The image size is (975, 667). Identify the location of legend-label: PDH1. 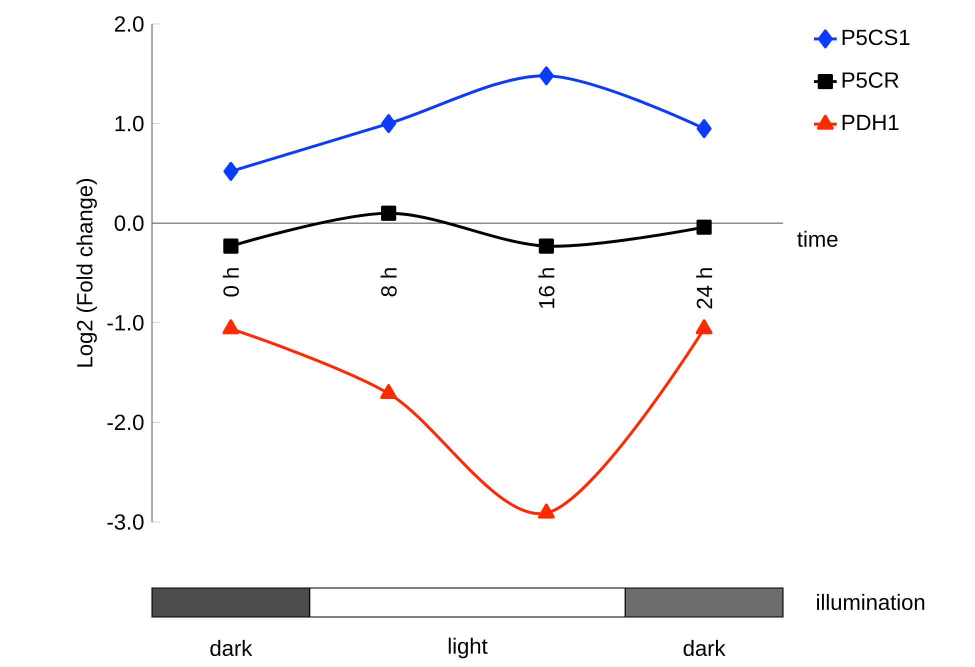
(870, 122).